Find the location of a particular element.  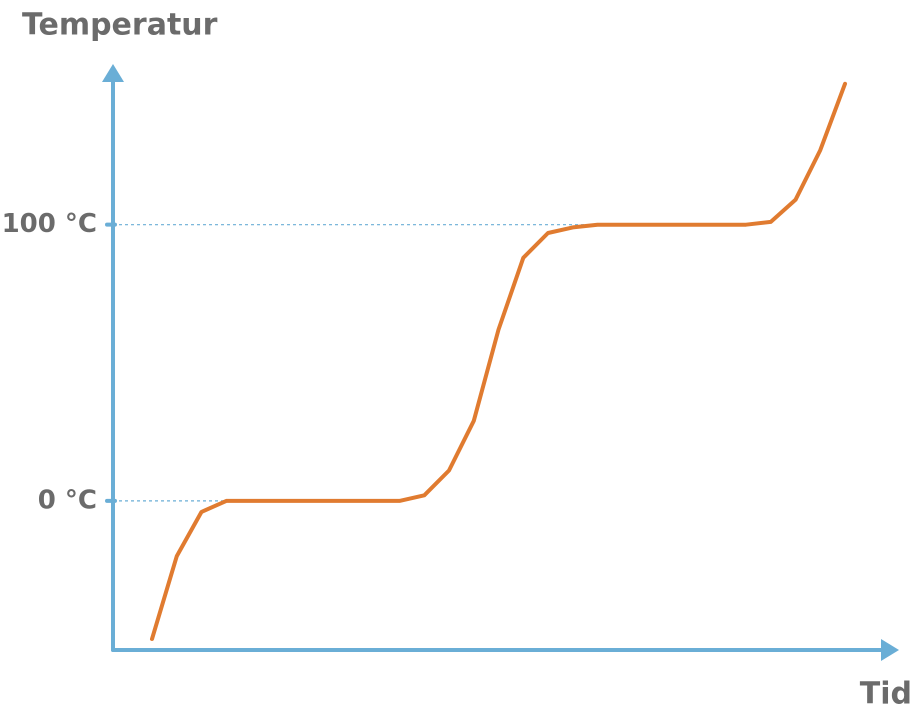

y-tick-label: 100 °C is located at coordinates (49, 224).